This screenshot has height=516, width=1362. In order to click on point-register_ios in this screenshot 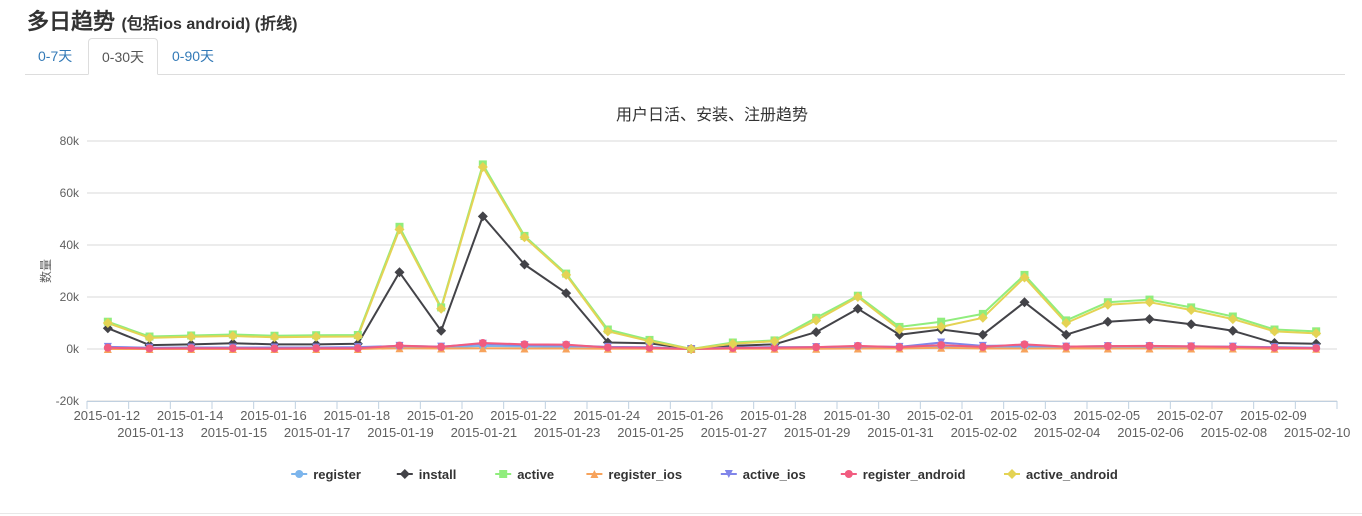, I will do `click(482, 348)`.